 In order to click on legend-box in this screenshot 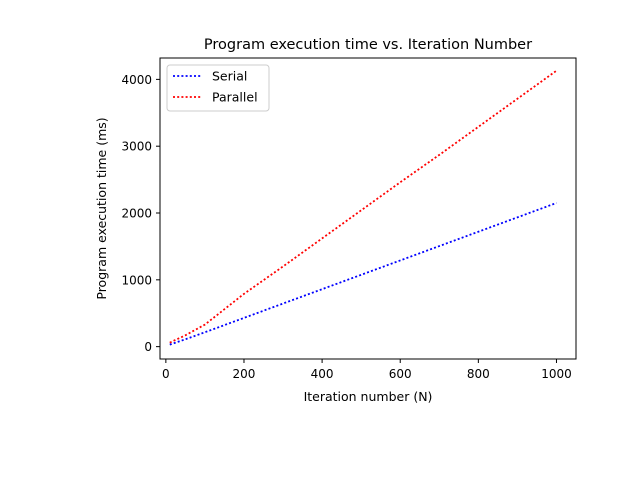, I will do `click(218, 88)`.